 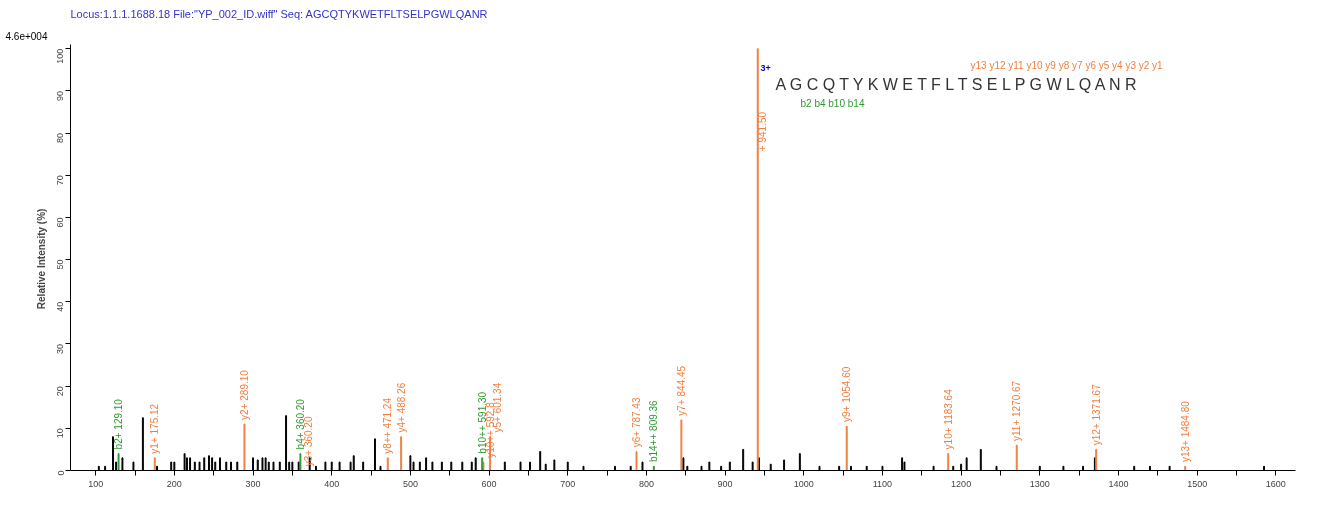 What do you see at coordinates (119, 424) in the screenshot?
I see `data-label: b2+ 129.10` at bounding box center [119, 424].